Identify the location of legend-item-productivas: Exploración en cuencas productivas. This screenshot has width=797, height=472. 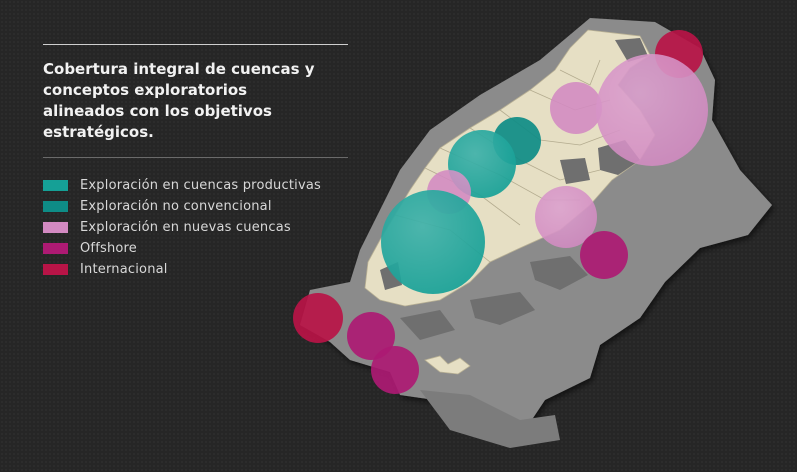
(195, 185).